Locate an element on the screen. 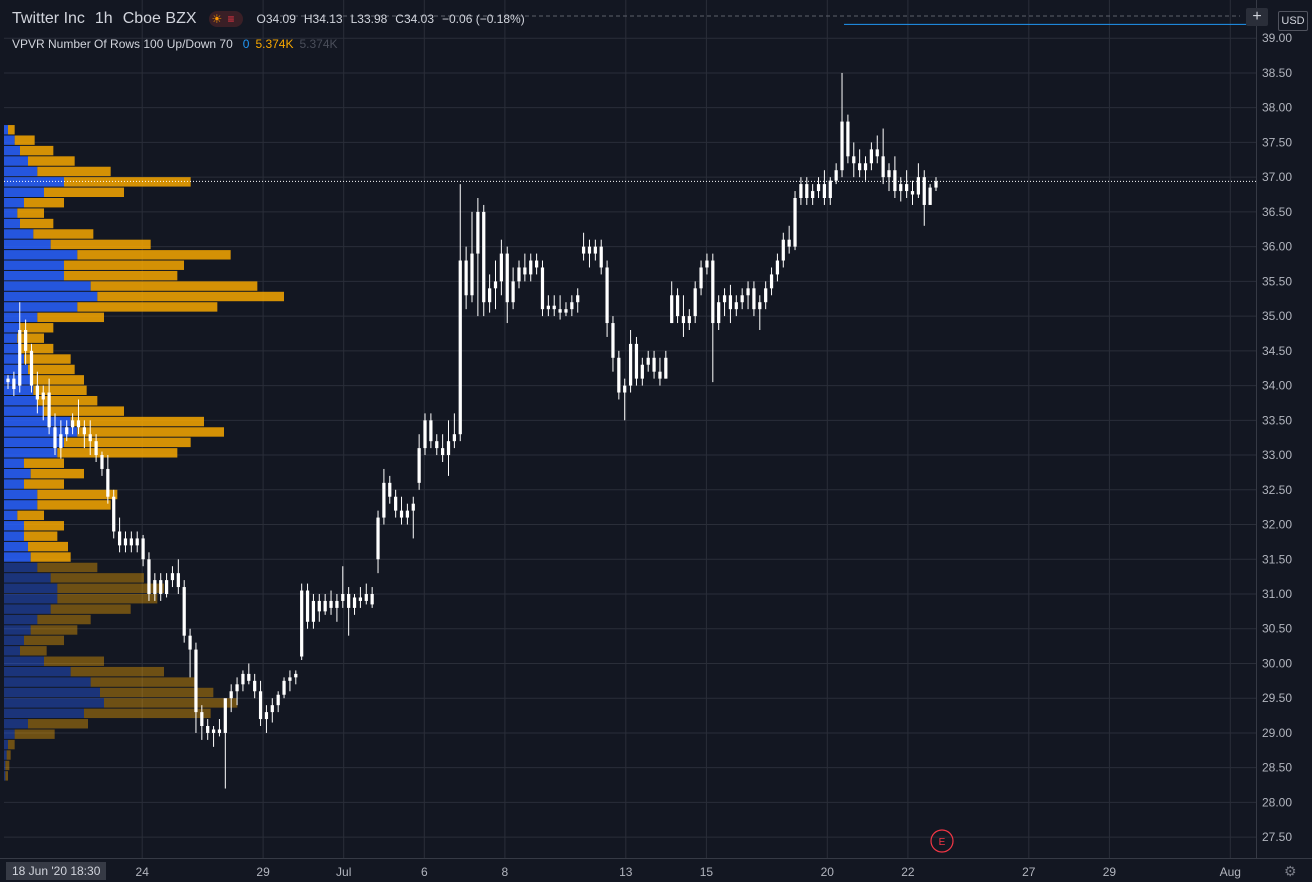 This screenshot has height=882, width=1312. timeframe-label: 1h is located at coordinates (103, 18).